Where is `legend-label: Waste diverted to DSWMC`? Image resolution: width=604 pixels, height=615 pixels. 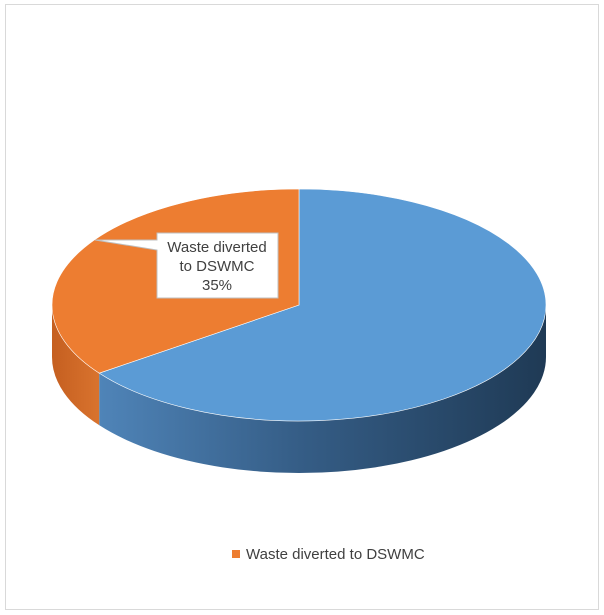 legend-label: Waste diverted to DSWMC is located at coordinates (335, 554).